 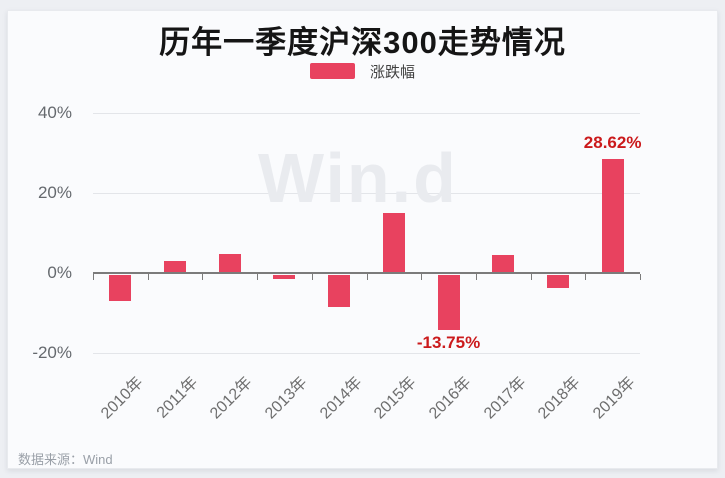 What do you see at coordinates (392, 72) in the screenshot?
I see `legend-label: 涨跌幅` at bounding box center [392, 72].